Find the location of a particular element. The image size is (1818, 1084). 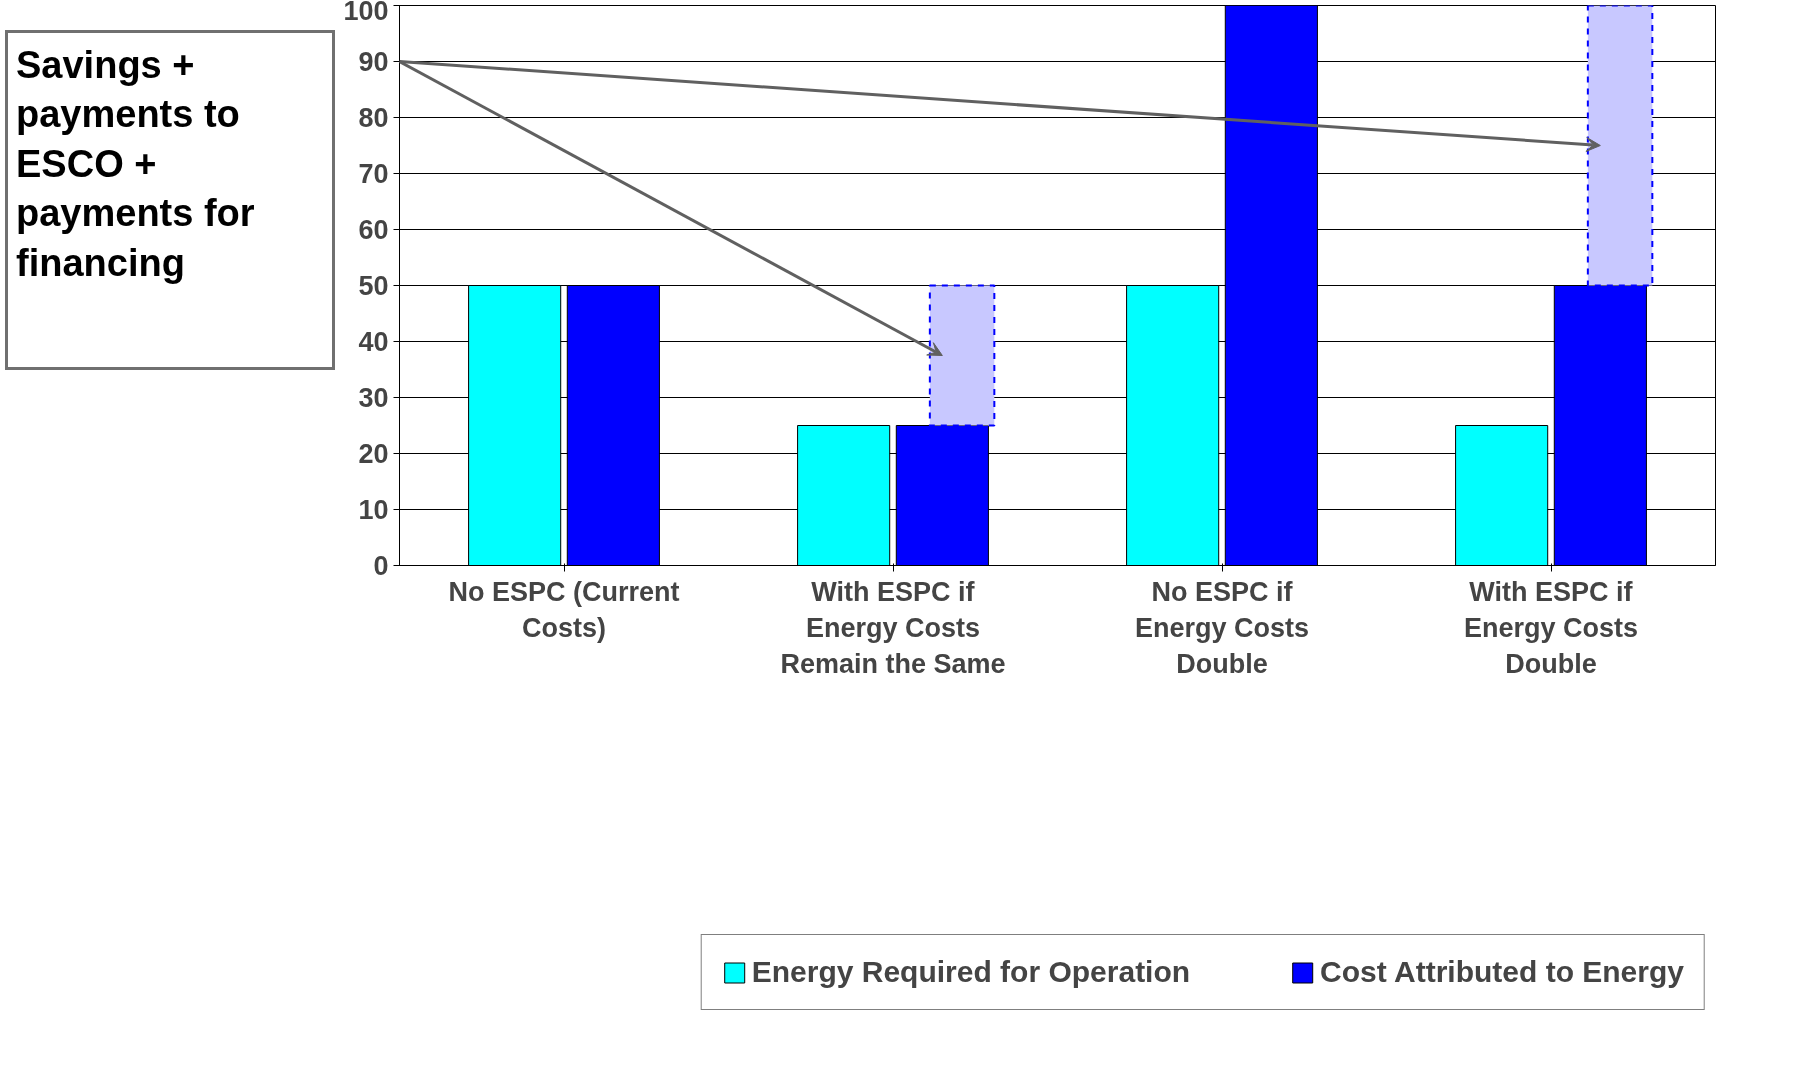

text: Savings + payments to ESCO + payments for financing is located at coordinates (136, 164).